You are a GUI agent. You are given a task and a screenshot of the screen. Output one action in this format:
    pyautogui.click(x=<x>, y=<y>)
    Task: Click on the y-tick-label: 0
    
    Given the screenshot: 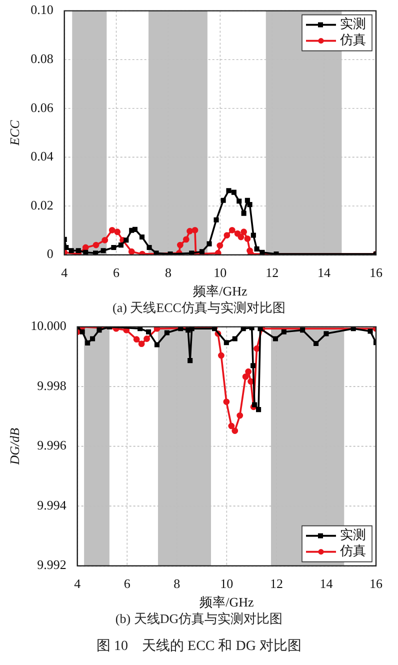 What is the action you would take?
    pyautogui.click(x=50, y=254)
    